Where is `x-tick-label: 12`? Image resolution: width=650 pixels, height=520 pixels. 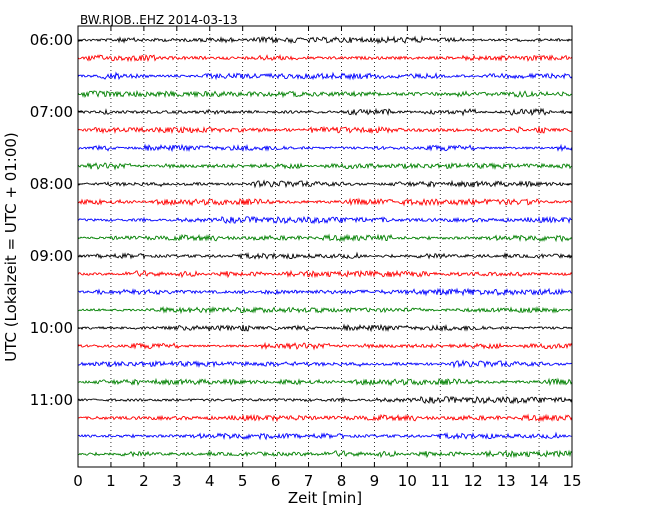 x-tick-label: 12 is located at coordinates (473, 481).